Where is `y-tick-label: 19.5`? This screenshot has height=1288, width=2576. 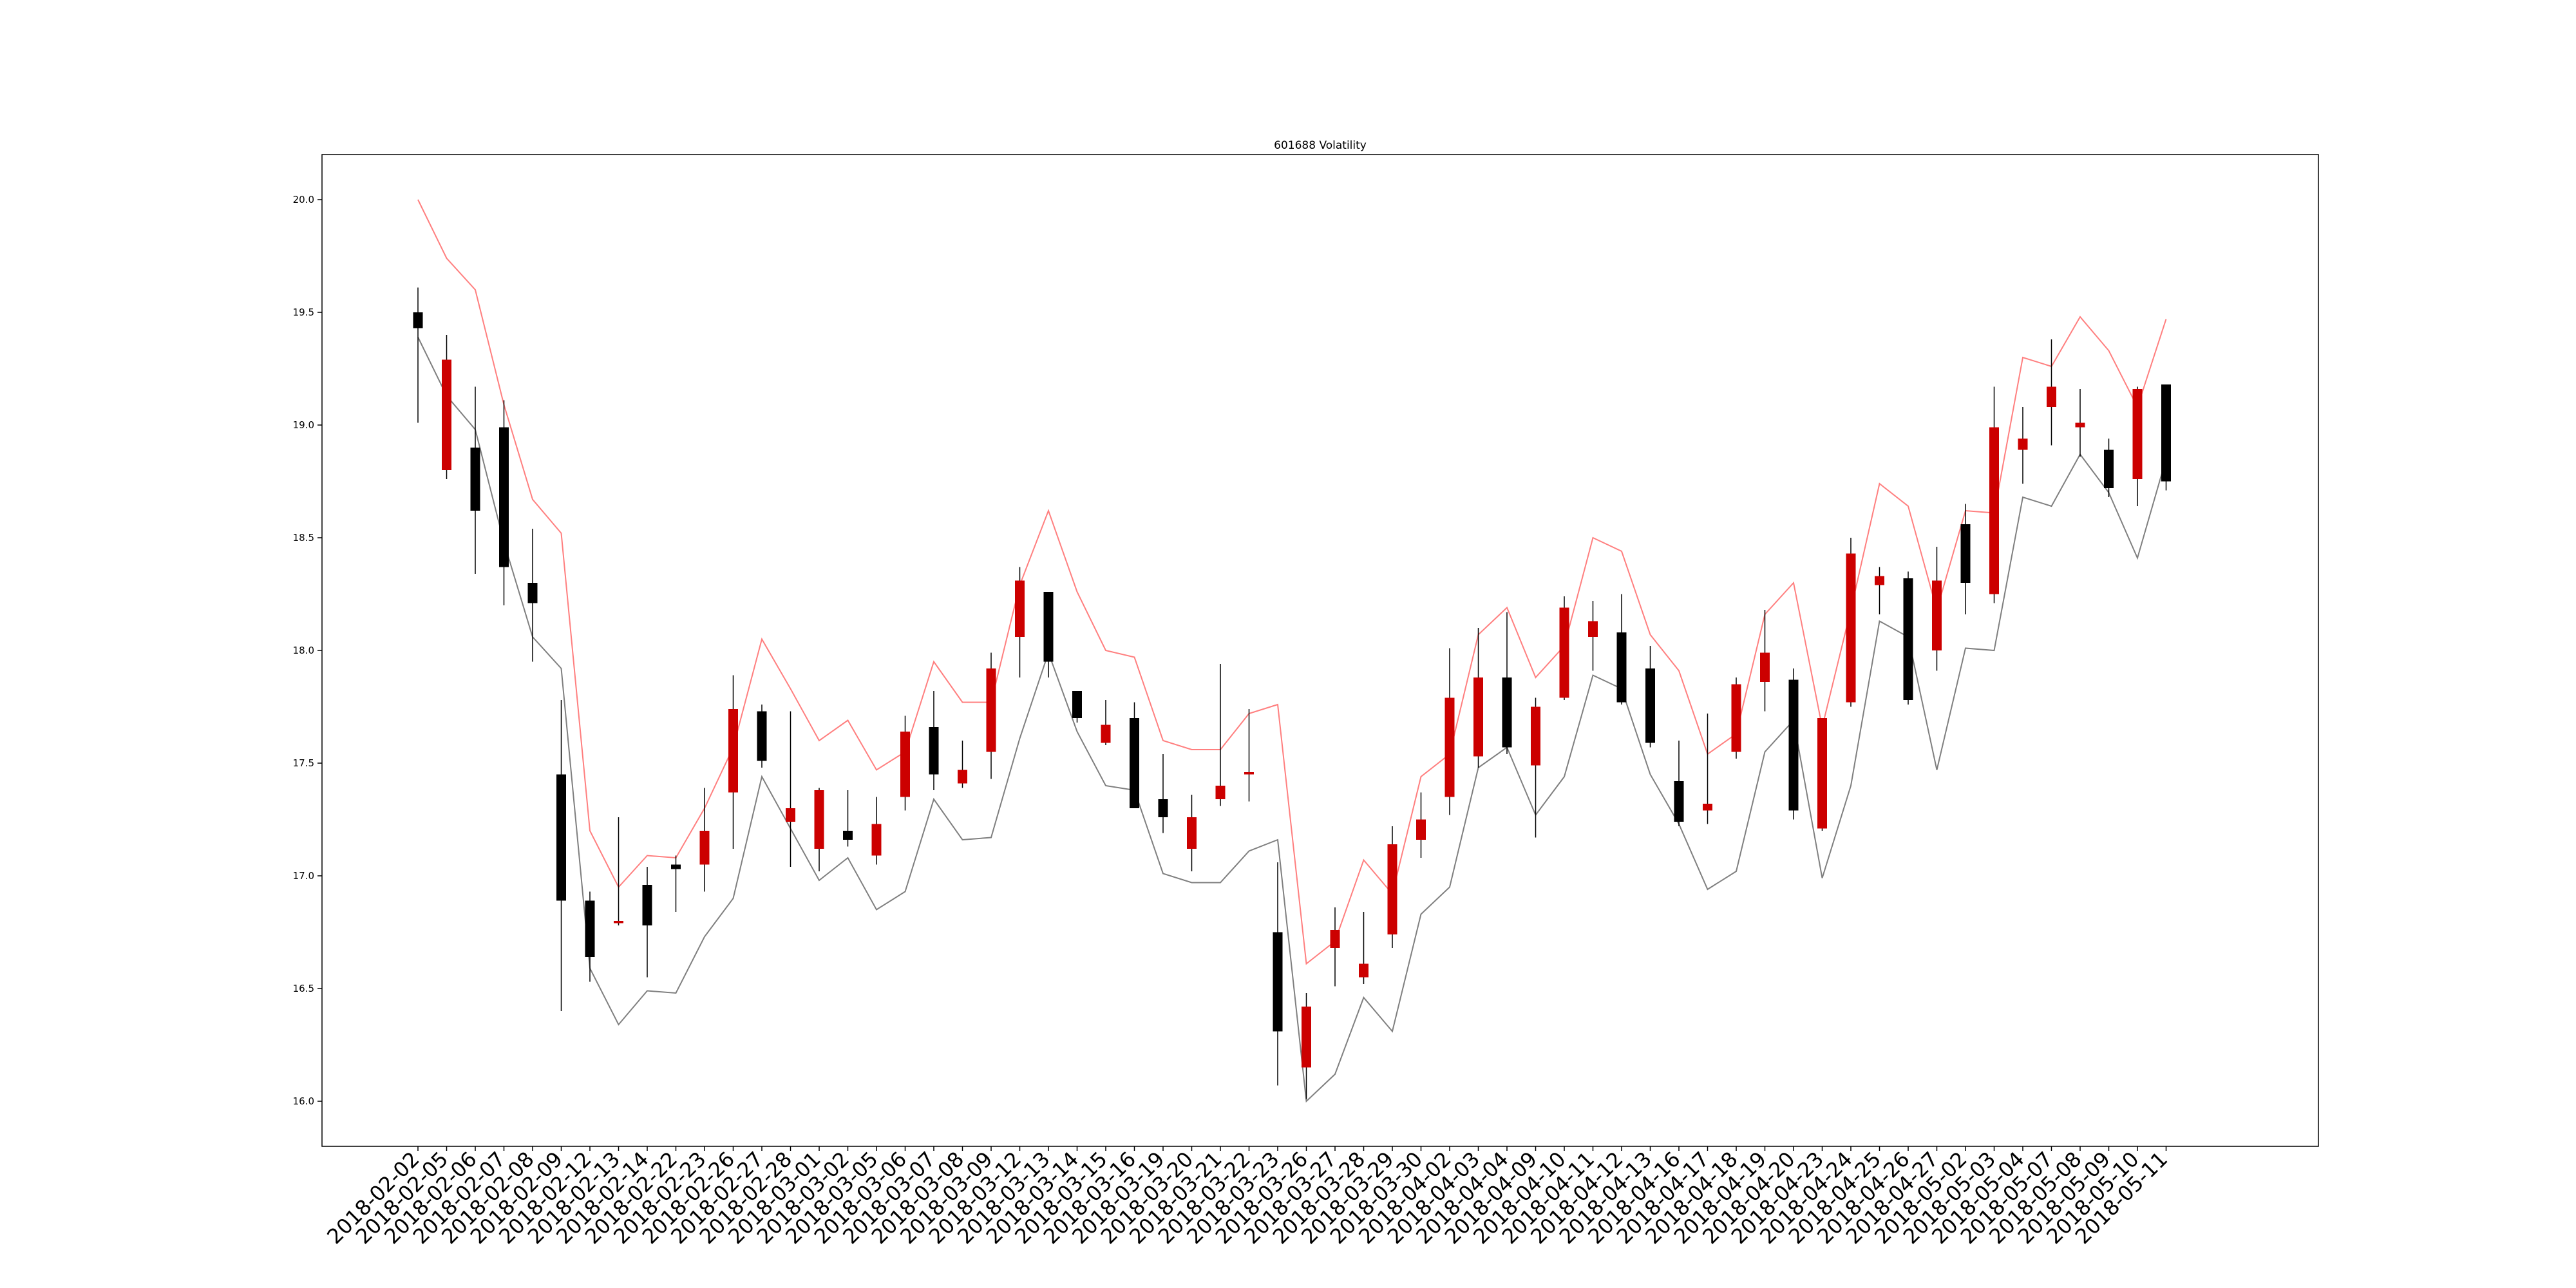
y-tick-label: 19.5 is located at coordinates (303, 312).